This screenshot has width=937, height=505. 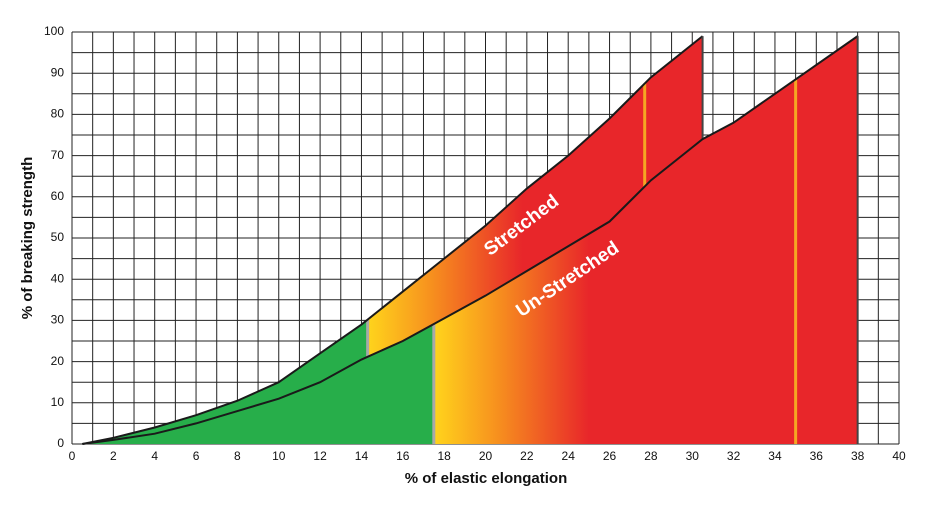 What do you see at coordinates (569, 456) in the screenshot?
I see `x-tick-label: 24` at bounding box center [569, 456].